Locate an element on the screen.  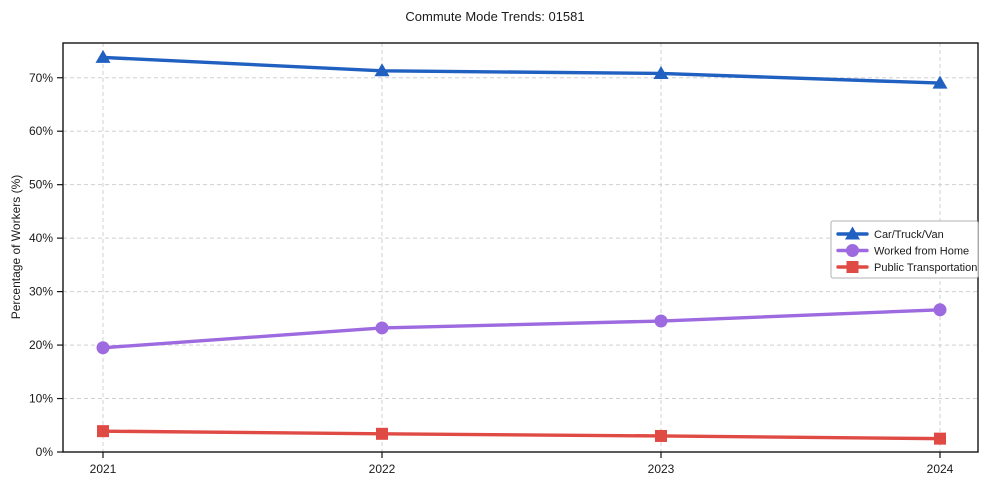
legend-item-label: Worked from Home is located at coordinates (921, 252).